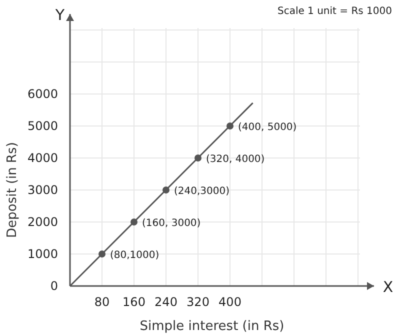 The width and height of the screenshot is (400, 335). What do you see at coordinates (198, 302) in the screenshot?
I see `x-tick-label: 320` at bounding box center [198, 302].